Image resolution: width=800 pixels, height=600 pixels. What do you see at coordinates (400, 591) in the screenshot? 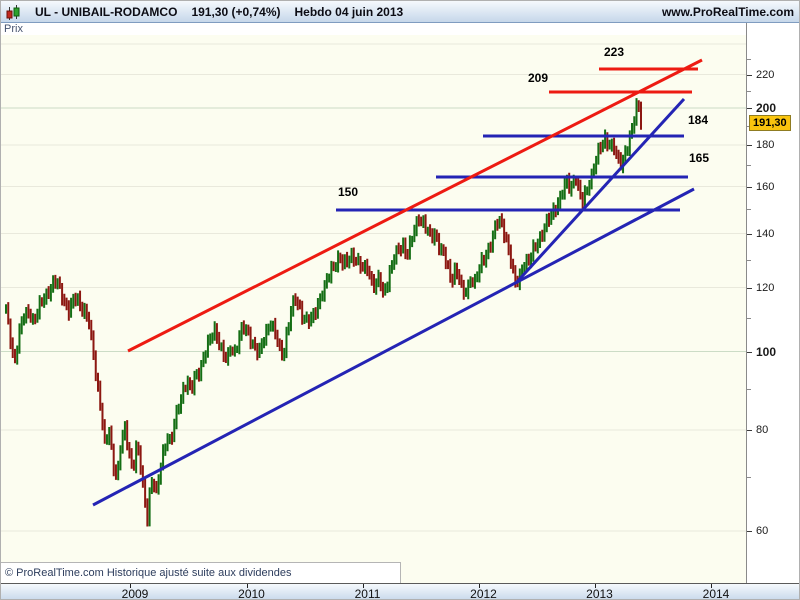
I see `x-axis: 2009 2010 2011 2012 2013 2014` at bounding box center [400, 591].